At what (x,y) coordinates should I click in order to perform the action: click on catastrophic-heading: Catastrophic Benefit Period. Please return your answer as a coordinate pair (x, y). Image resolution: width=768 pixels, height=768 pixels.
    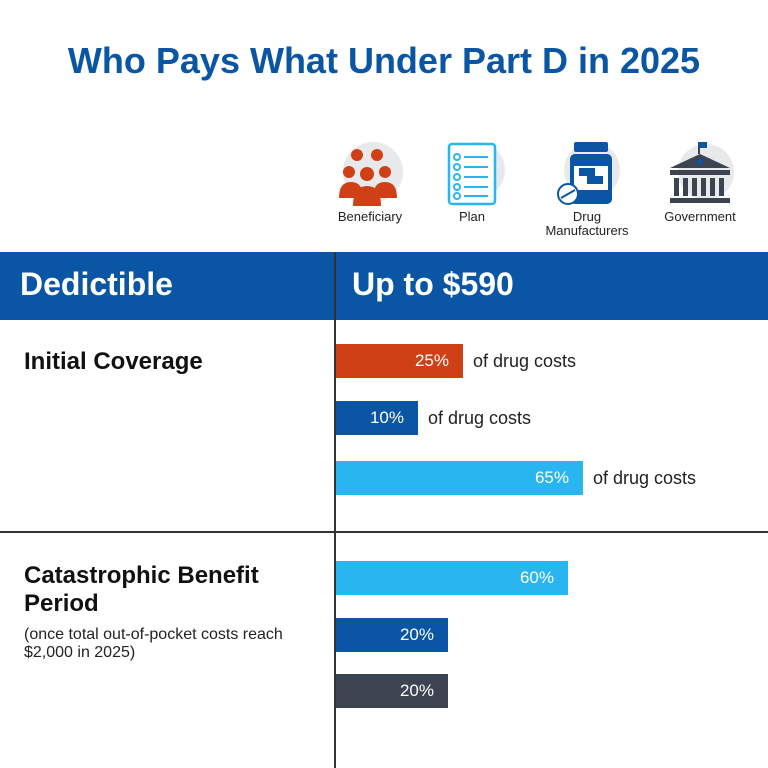
    Looking at the image, I should click on (141, 589).